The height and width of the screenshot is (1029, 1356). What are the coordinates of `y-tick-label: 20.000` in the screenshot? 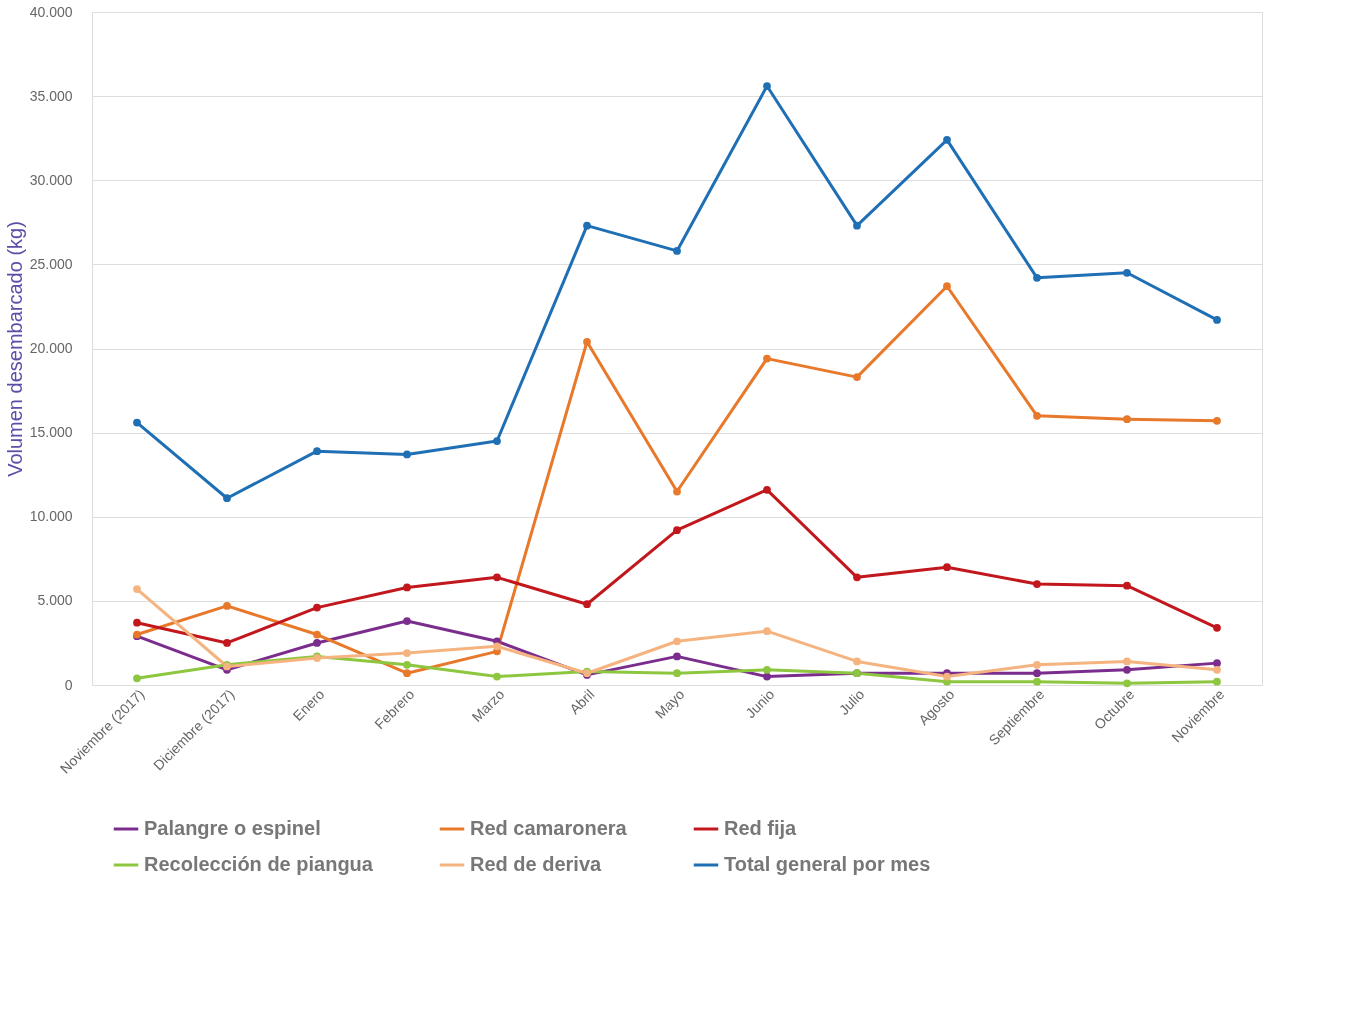 It's located at (51, 348).